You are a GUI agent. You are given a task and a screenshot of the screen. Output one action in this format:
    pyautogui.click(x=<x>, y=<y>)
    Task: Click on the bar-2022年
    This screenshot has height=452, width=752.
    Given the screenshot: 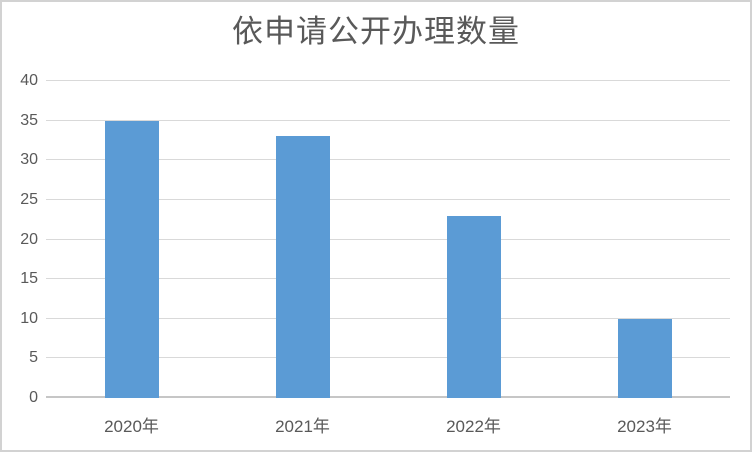 What is the action you would take?
    pyautogui.click(x=473, y=306)
    